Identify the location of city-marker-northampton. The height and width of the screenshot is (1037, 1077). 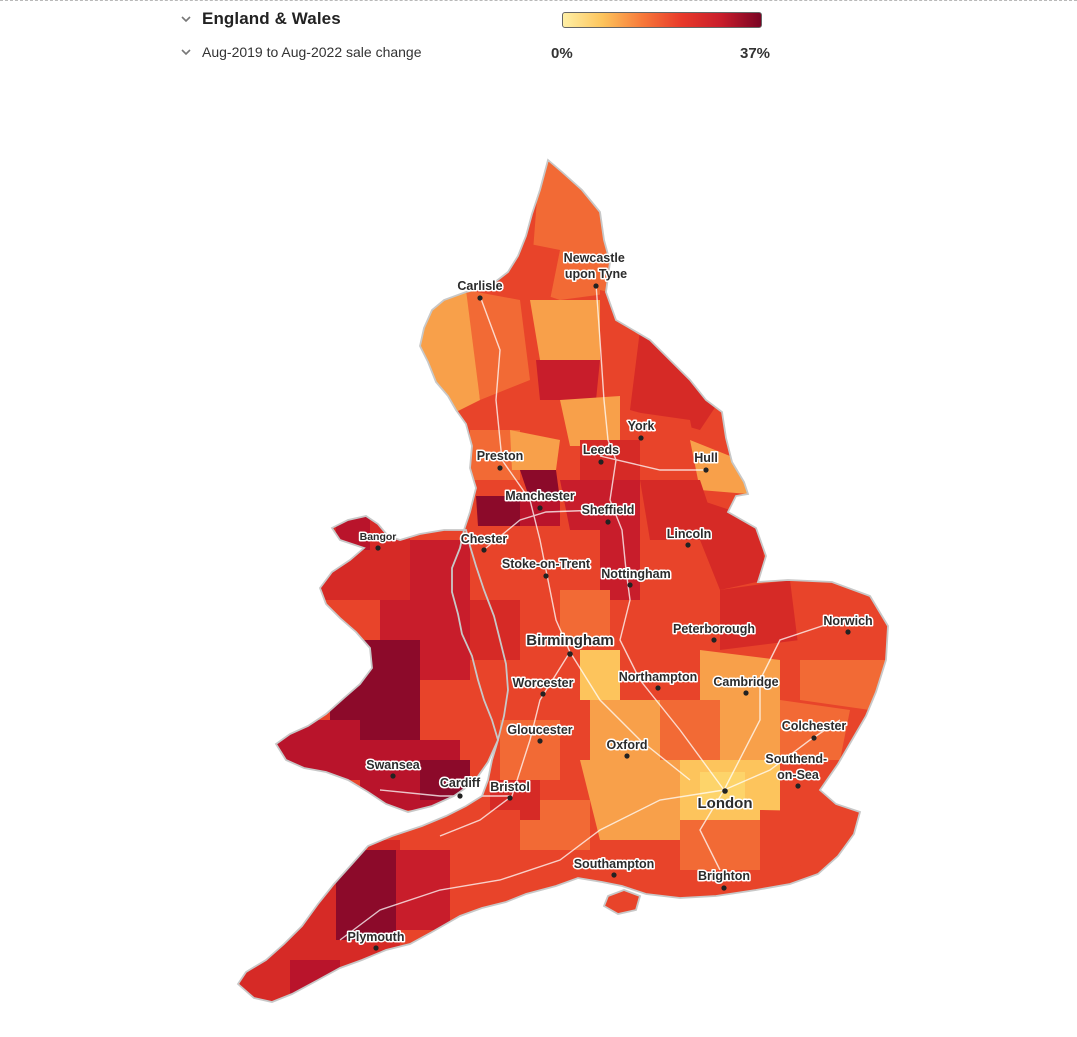
(658, 688).